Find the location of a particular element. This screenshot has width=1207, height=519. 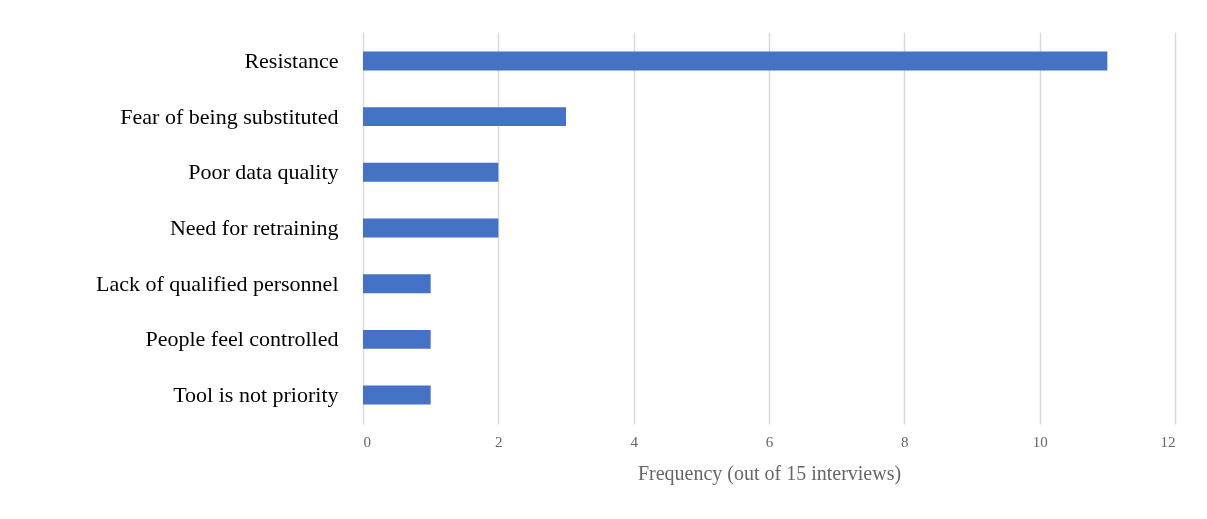

y-tick-label: Resistance is located at coordinates (291, 60).